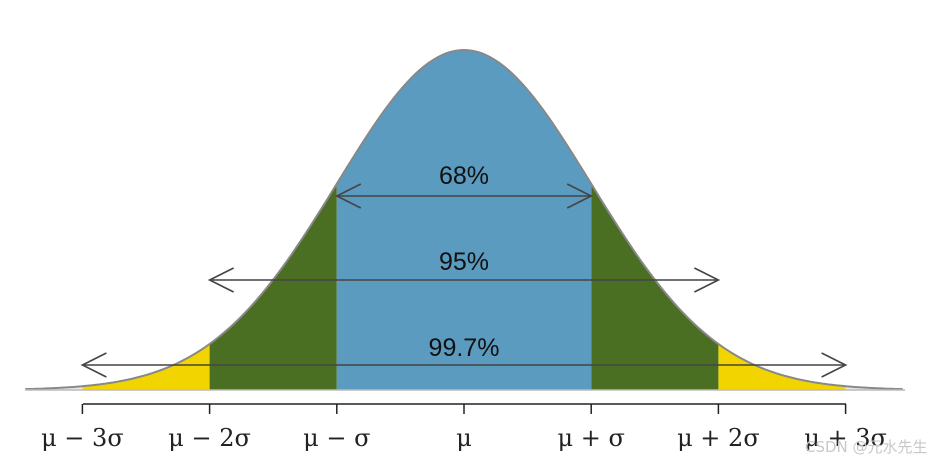 This screenshot has width=938, height=465. I want to click on x-axis-ticks: μ − 3σ μ − 2σ μ − σ μ μ + σ μ + 2σ μ + 3σ, so click(464, 428).